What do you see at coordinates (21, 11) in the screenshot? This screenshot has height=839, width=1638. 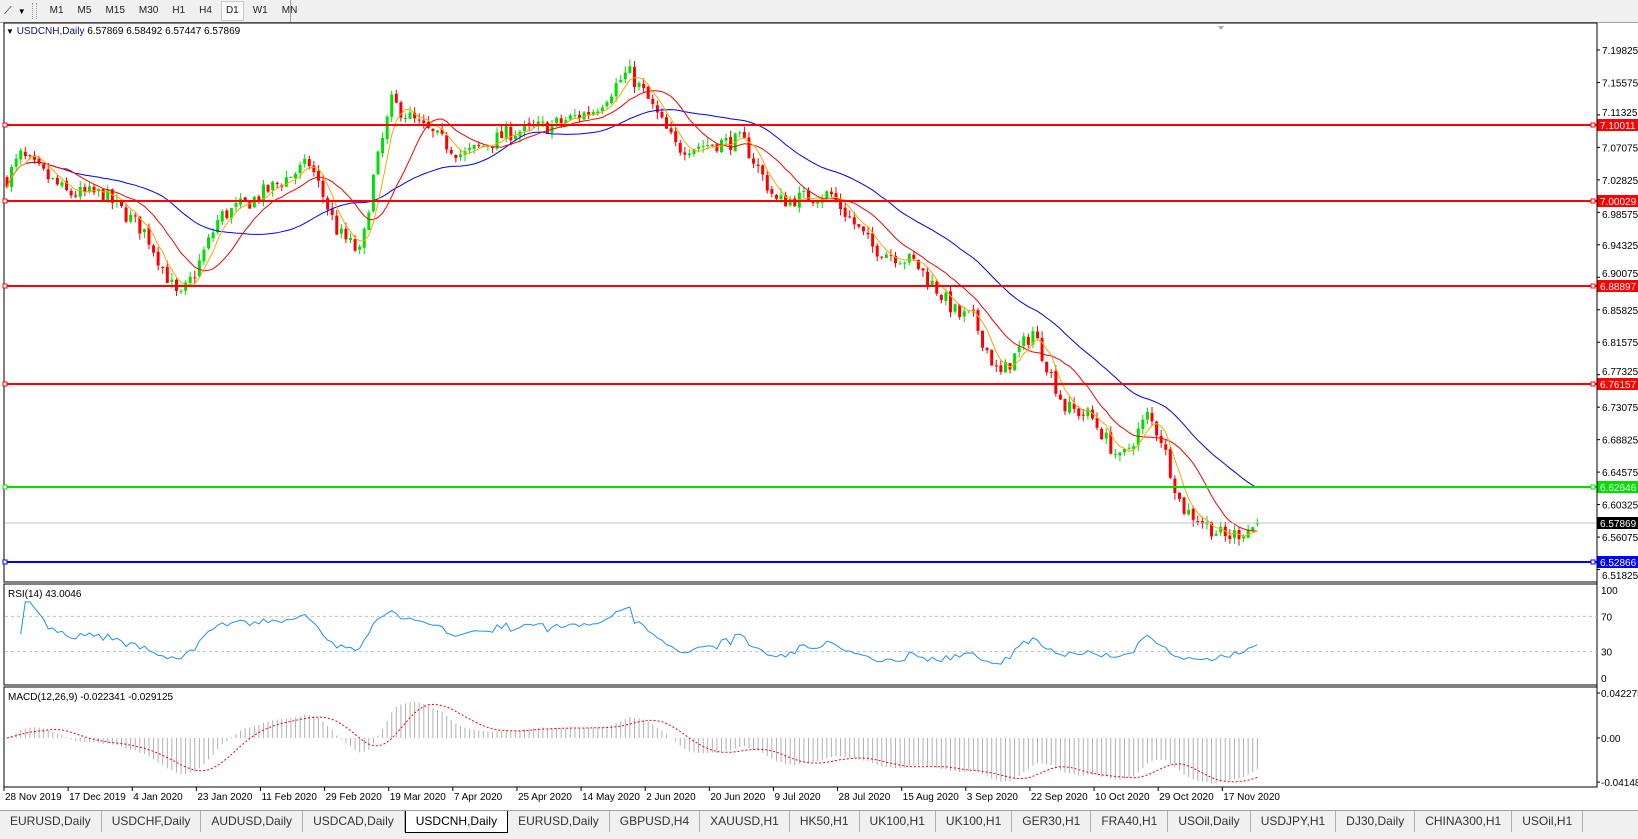 I see `dropdown-arrow-icon: ▼` at bounding box center [21, 11].